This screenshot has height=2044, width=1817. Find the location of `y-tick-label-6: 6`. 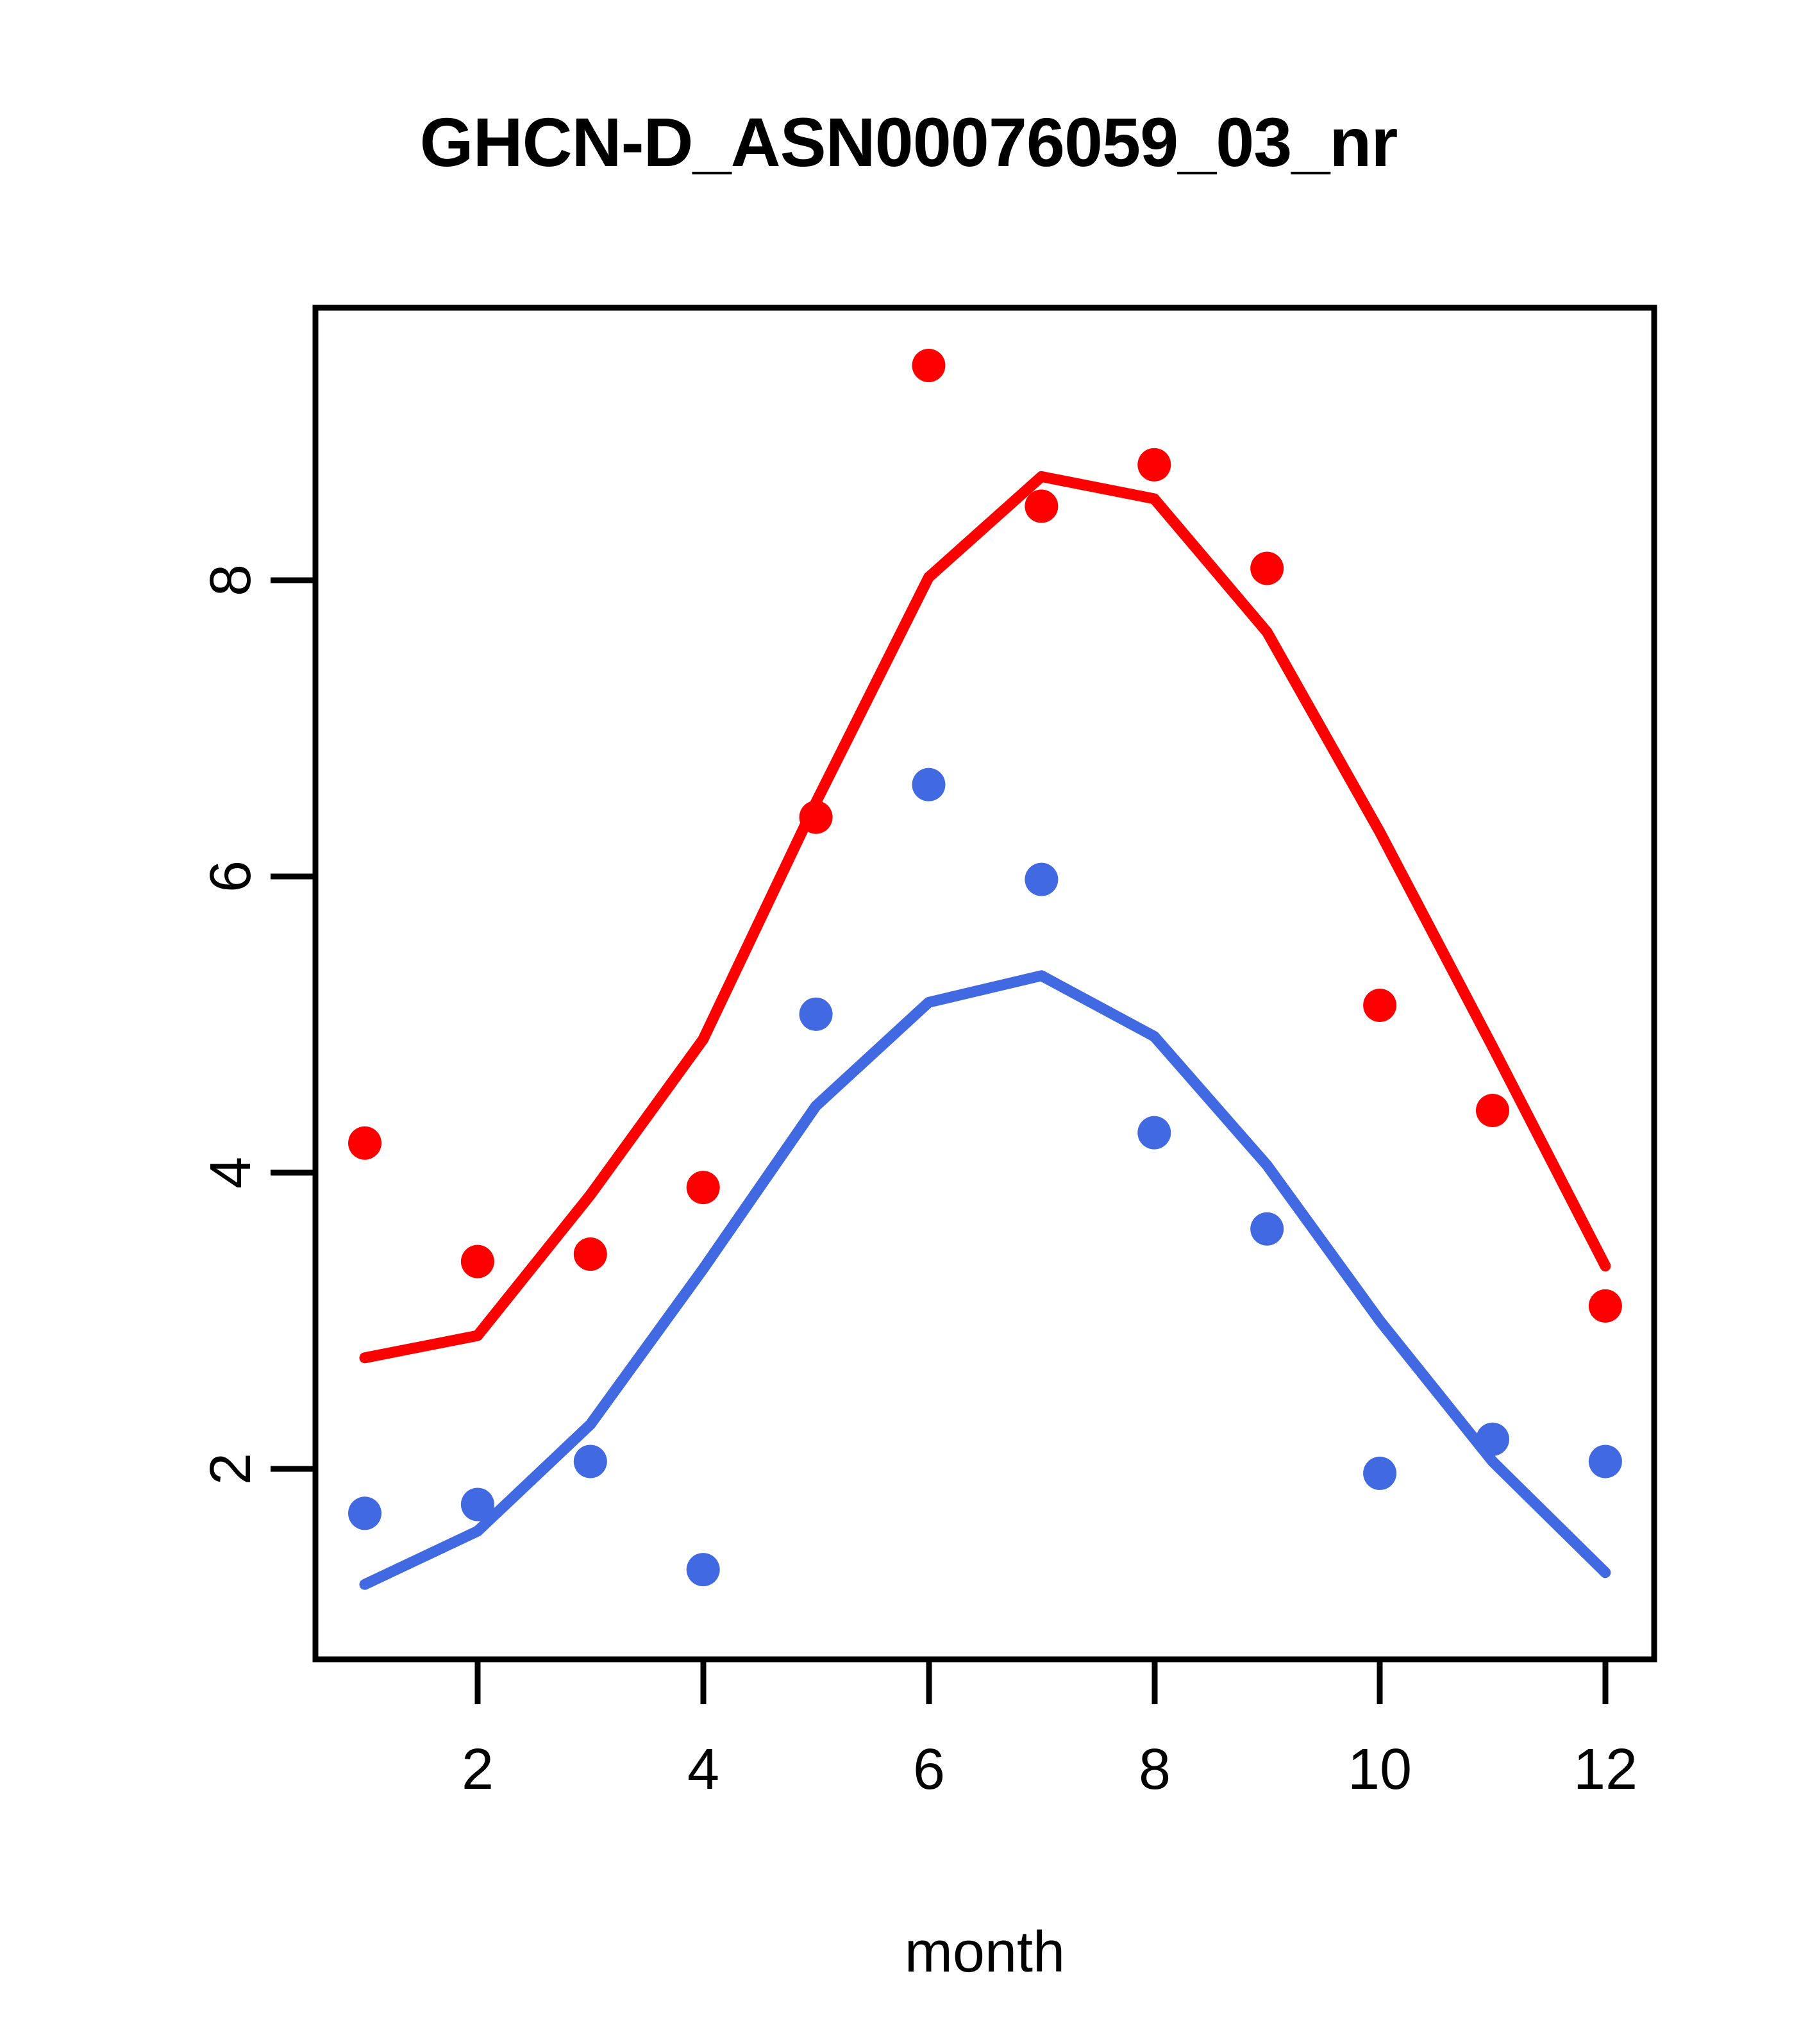

y-tick-label-6: 6 is located at coordinates (231, 876).